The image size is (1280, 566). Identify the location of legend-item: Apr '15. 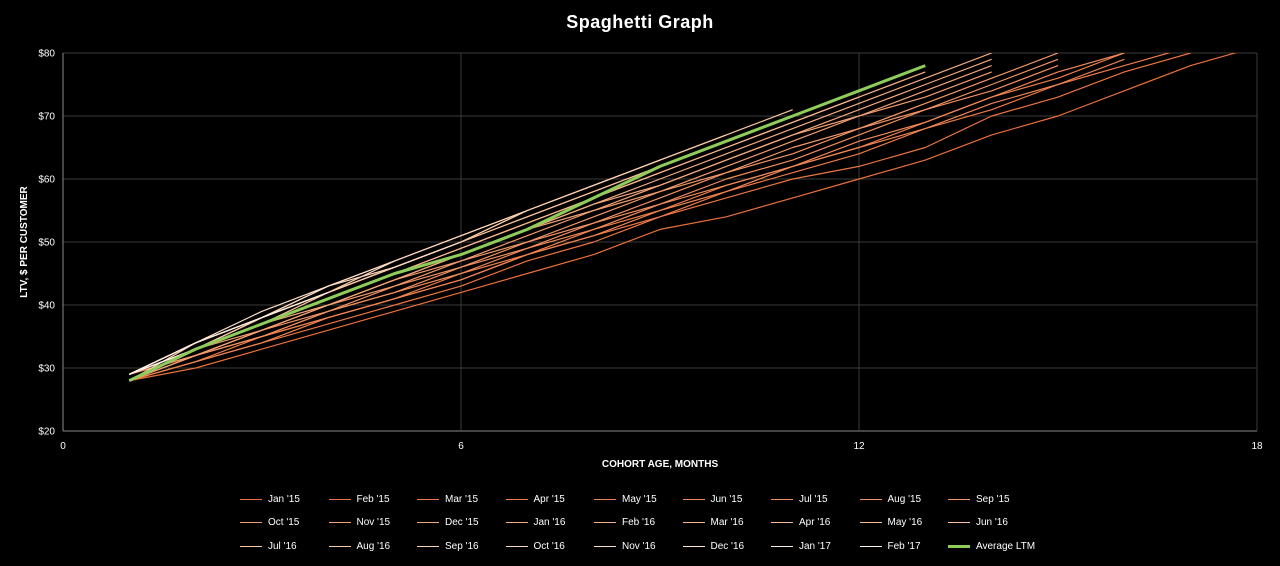
(535, 499).